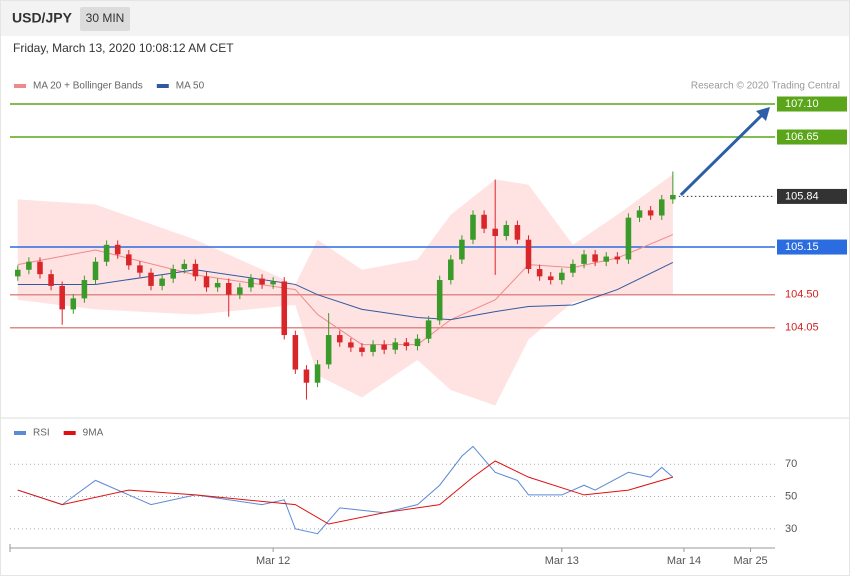 Image resolution: width=850 pixels, height=576 pixels. I want to click on interval-box, so click(105, 19).